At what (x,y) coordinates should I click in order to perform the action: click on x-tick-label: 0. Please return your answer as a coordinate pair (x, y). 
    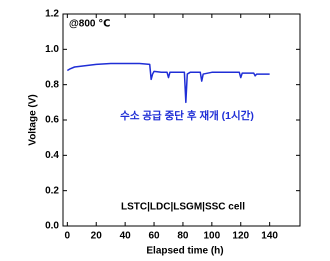
    Looking at the image, I should click on (68, 236).